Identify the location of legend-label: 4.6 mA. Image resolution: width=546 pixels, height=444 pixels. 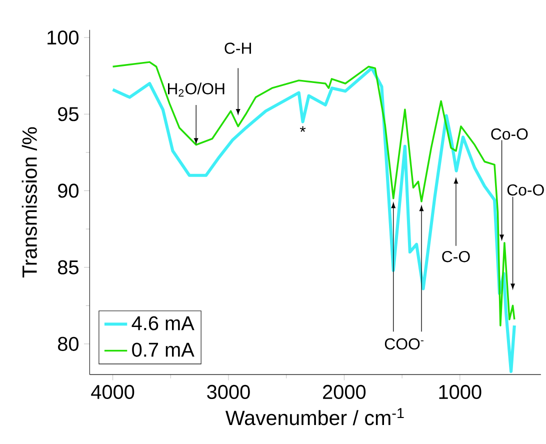
(163, 323).